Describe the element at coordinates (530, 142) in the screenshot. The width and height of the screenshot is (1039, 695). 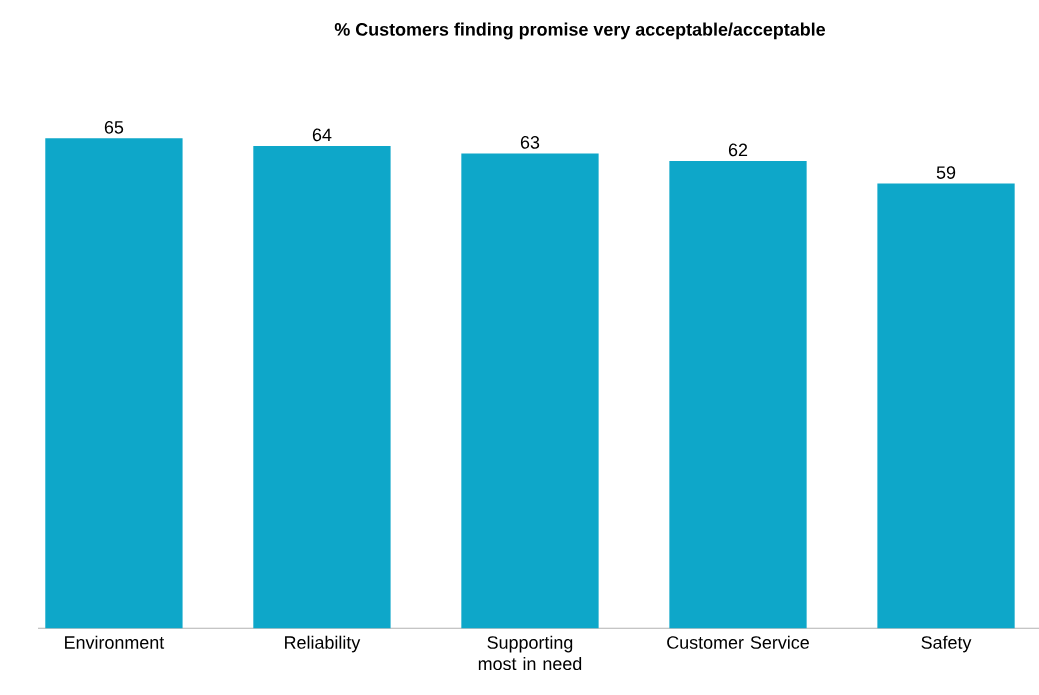
I see `data-label: 63` at that location.